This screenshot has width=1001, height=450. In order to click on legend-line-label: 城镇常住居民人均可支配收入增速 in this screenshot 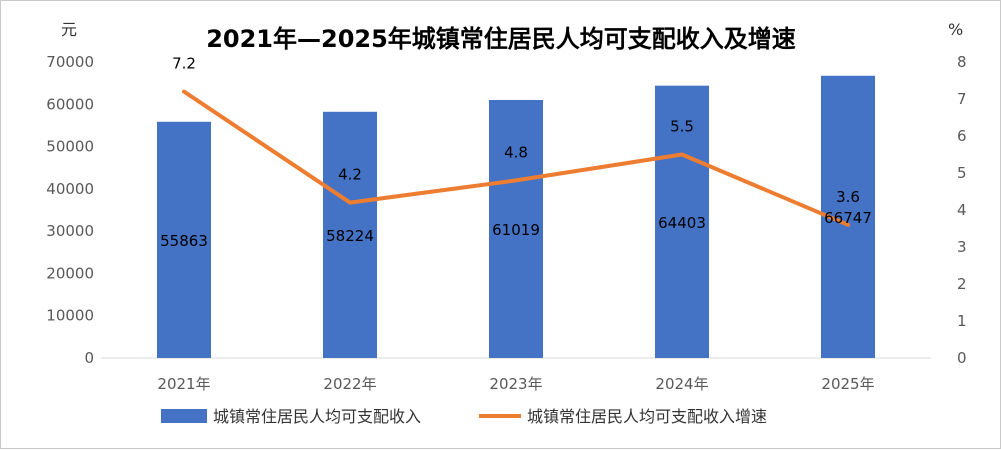, I will do `click(647, 416)`.